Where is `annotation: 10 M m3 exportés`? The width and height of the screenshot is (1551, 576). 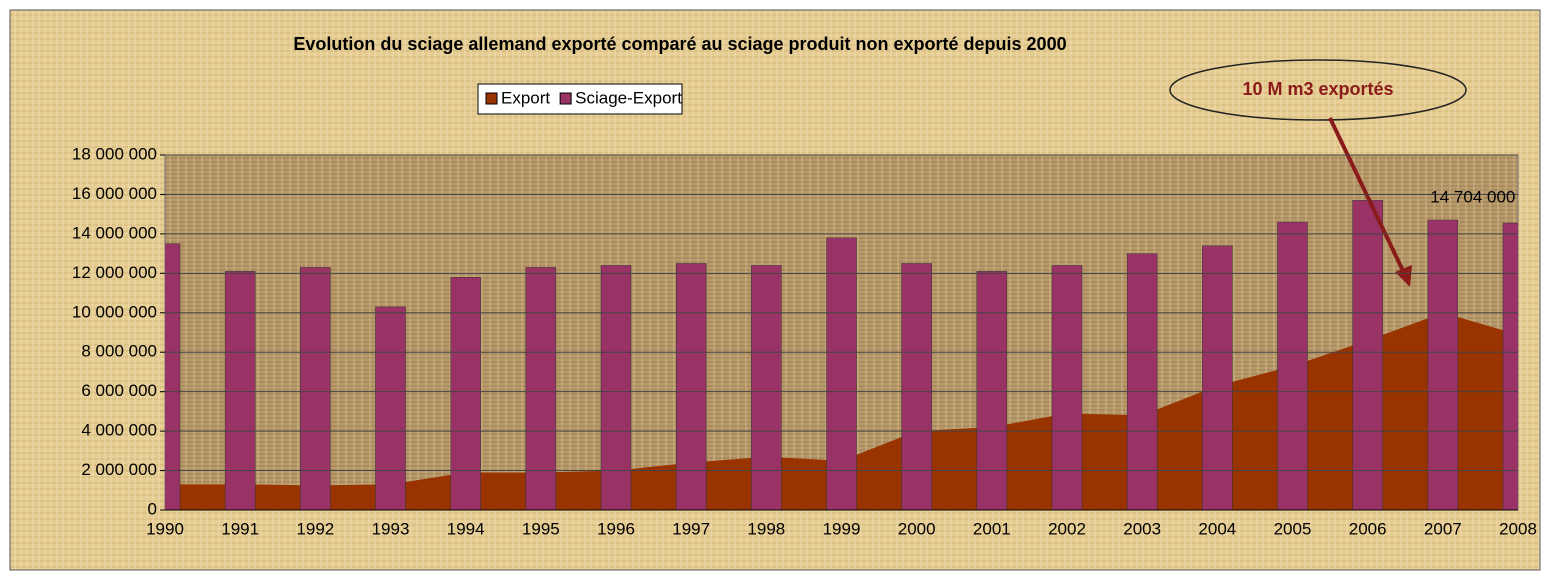
annotation: 10 M m3 exportés is located at coordinates (1317, 89).